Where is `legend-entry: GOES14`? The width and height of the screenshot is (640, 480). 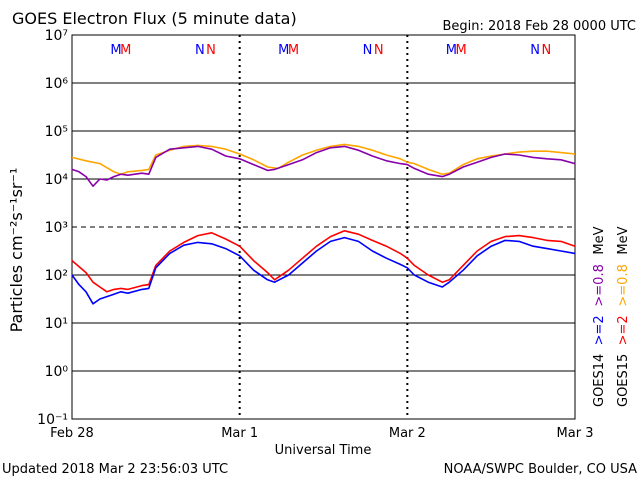 legend-entry: GOES14 is located at coordinates (599, 380).